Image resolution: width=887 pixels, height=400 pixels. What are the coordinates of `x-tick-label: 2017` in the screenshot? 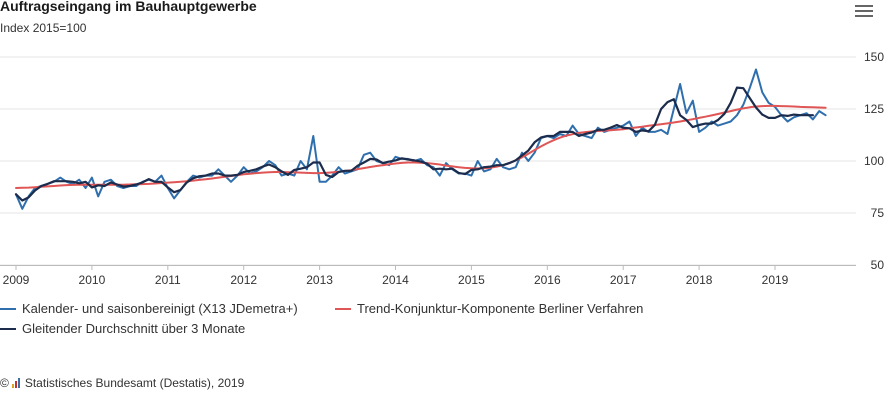 It's located at (623, 280).